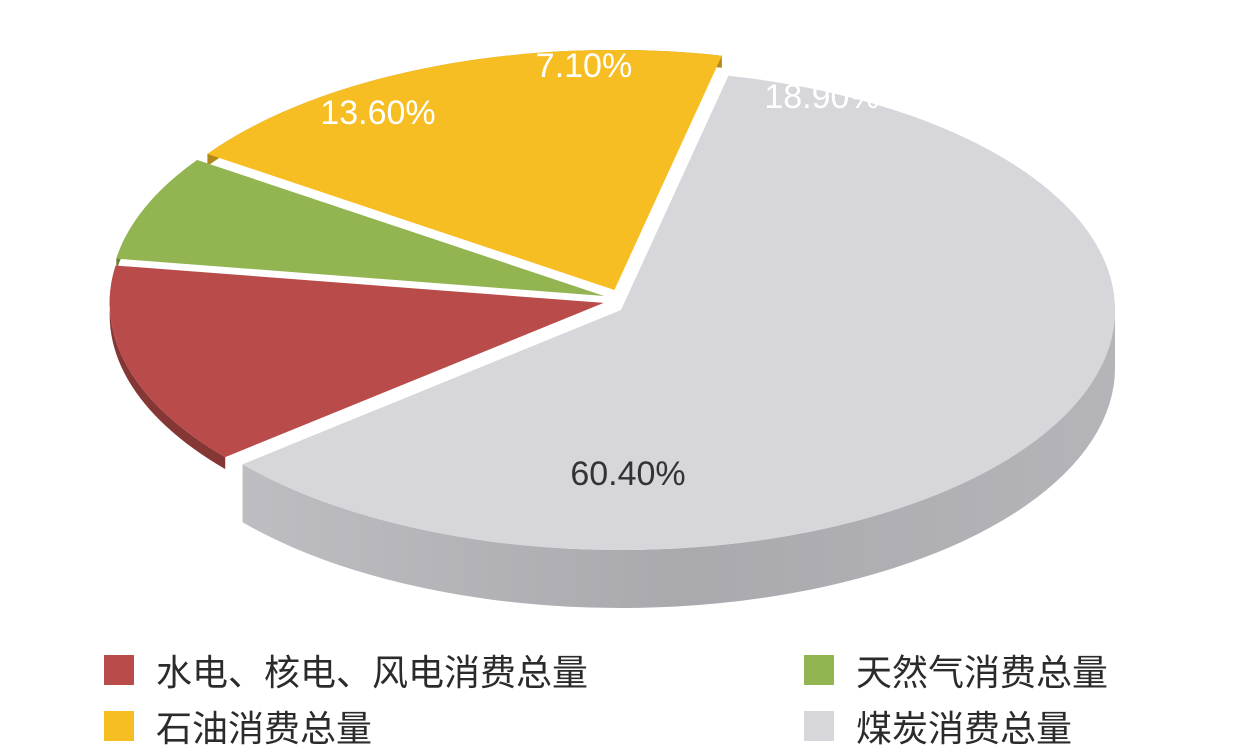 Image resolution: width=1242 pixels, height=752 pixels. What do you see at coordinates (356, 361) in the screenshot?
I see `slice-hydro-nuclear-wind` at bounding box center [356, 361].